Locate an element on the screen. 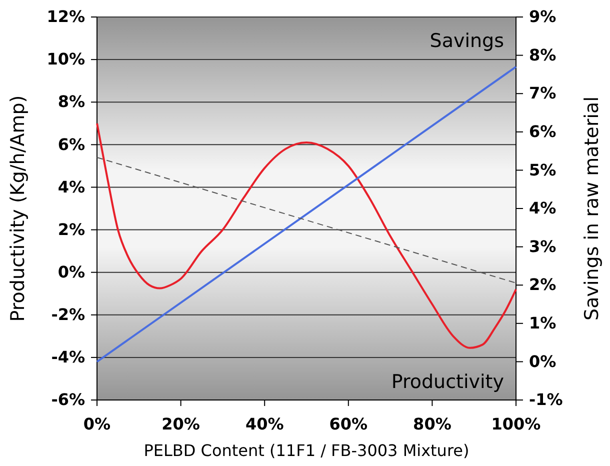 Image resolution: width=610 pixels, height=466 pixels. x-tick-label: 60% is located at coordinates (348, 424).